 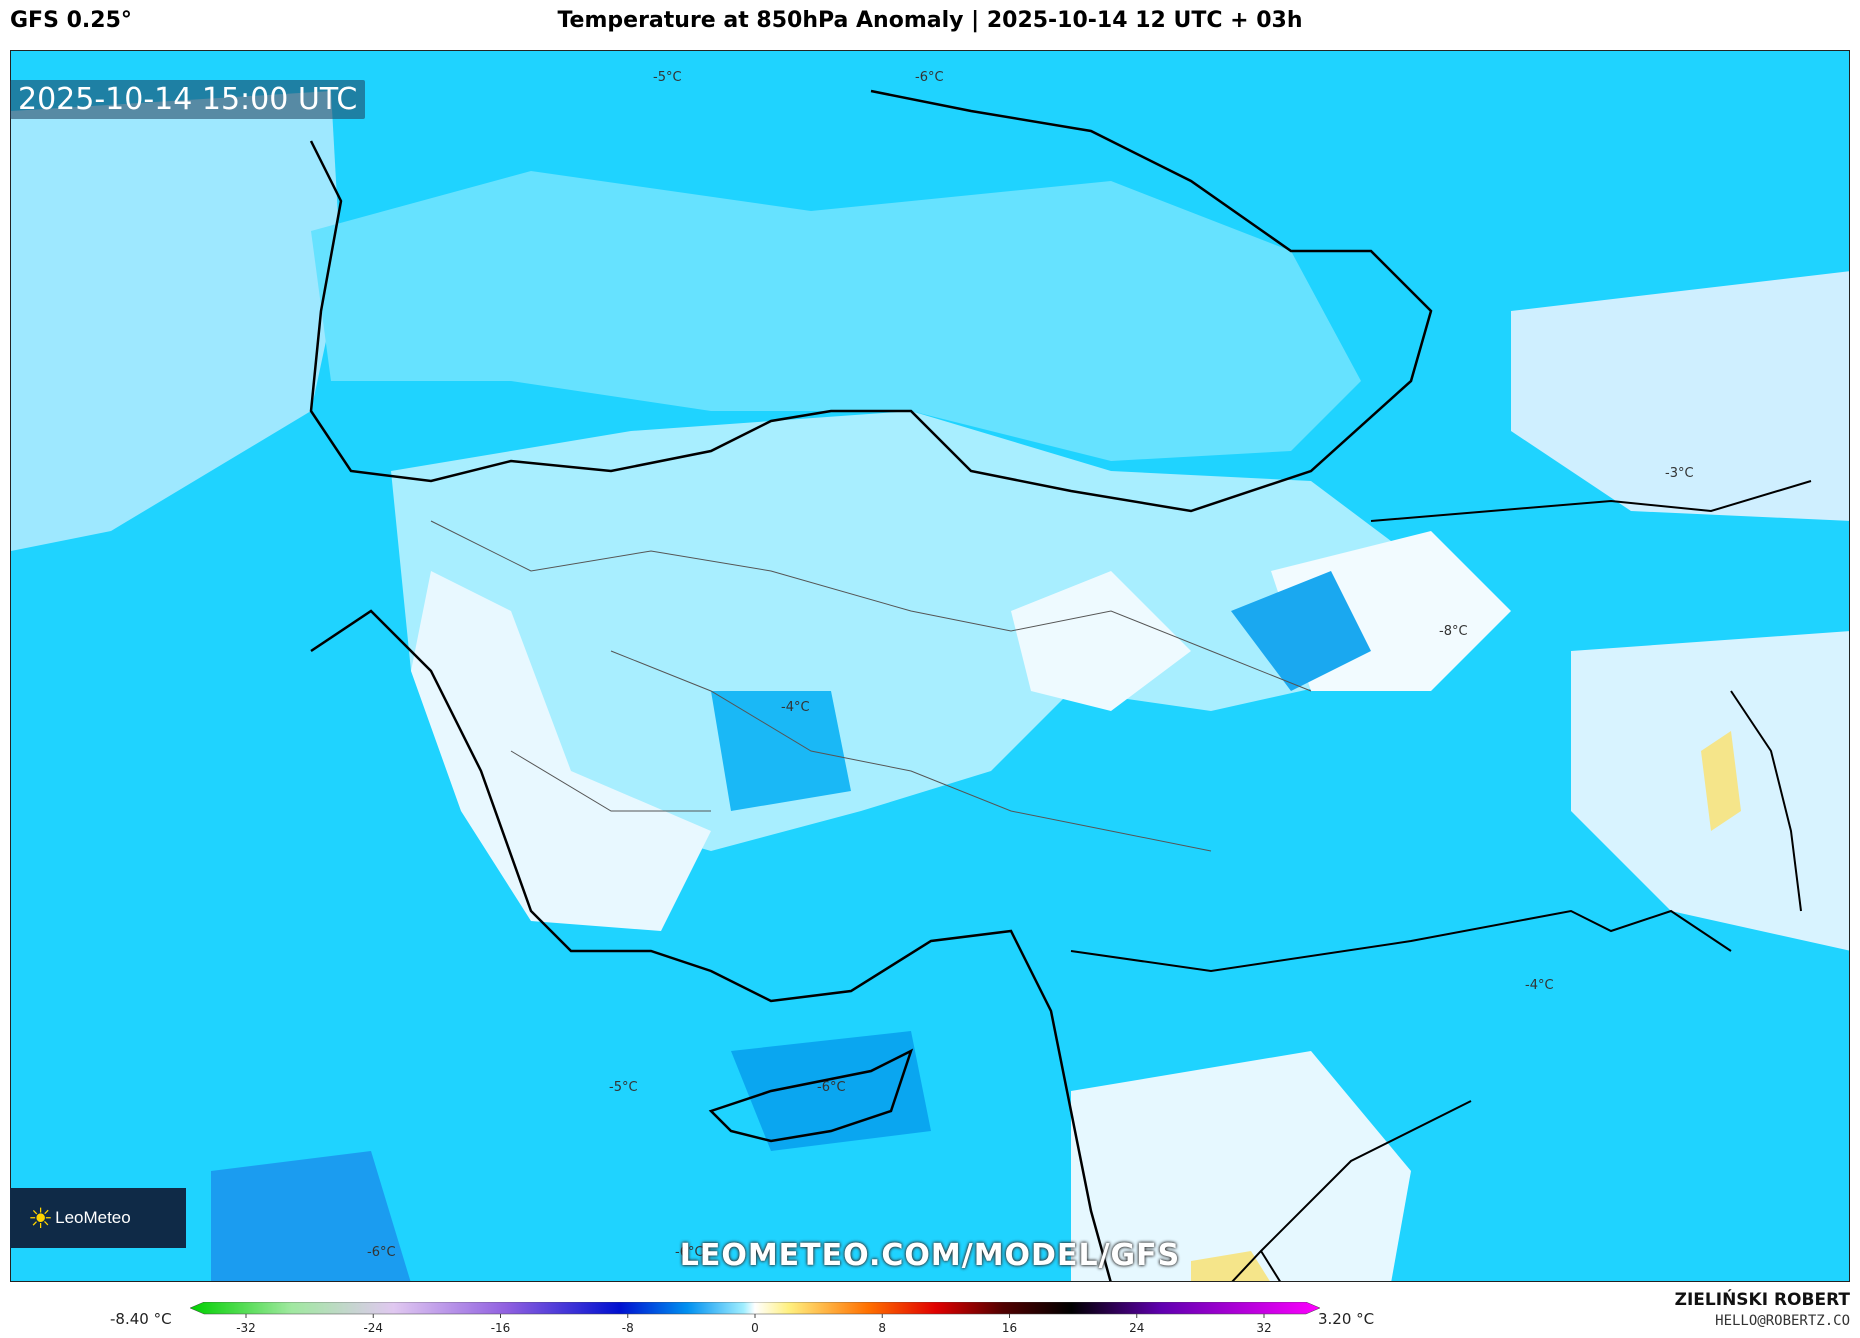 What do you see at coordinates (141, 1319) in the screenshot?
I see `colorbar-min: -8.40 °C` at bounding box center [141, 1319].